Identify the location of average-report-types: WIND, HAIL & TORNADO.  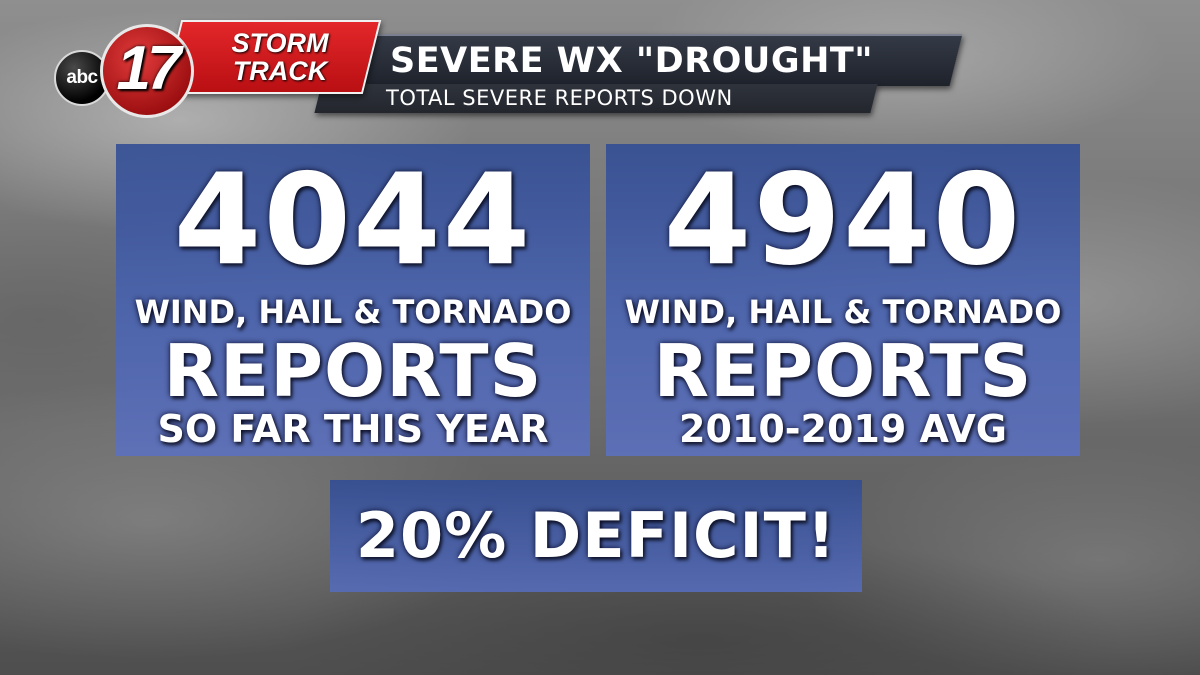
(843, 312).